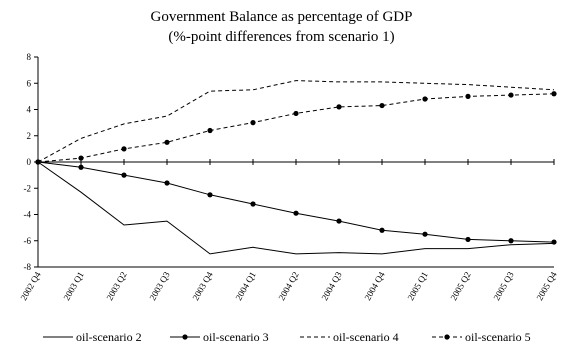  What do you see at coordinates (202, 286) in the screenshot?
I see `x-tick-label: 2003 Q4` at bounding box center [202, 286].